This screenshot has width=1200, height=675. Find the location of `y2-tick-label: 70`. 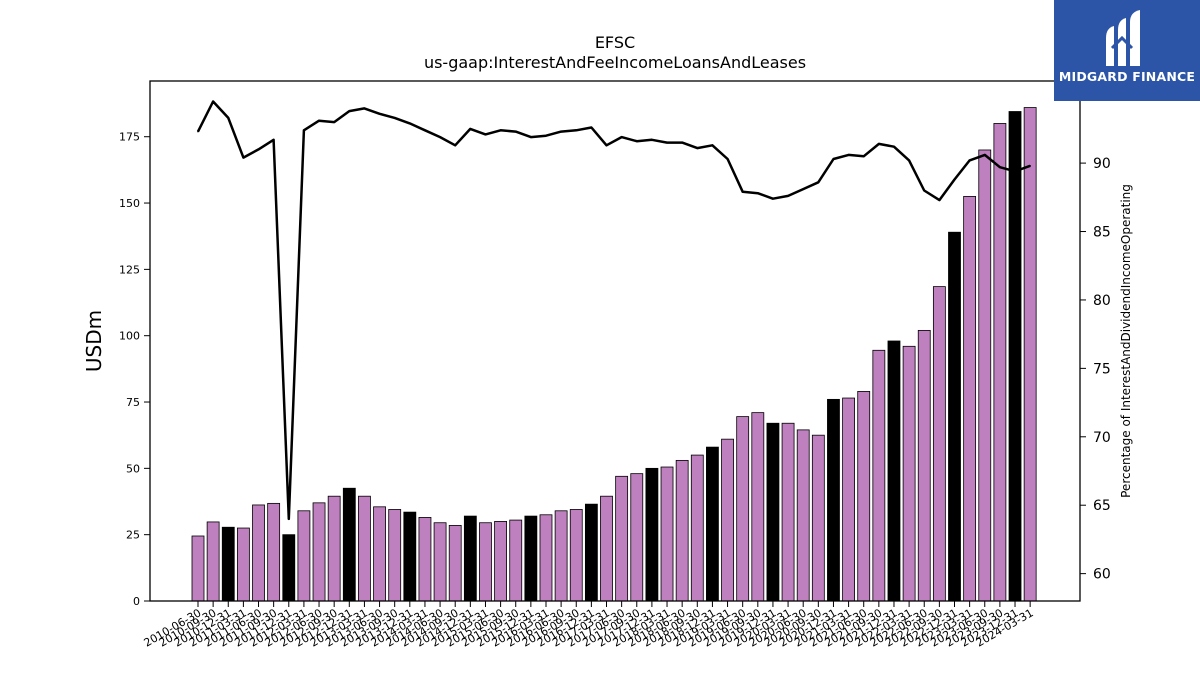

y2-tick-label: 70 is located at coordinates (1102, 438).